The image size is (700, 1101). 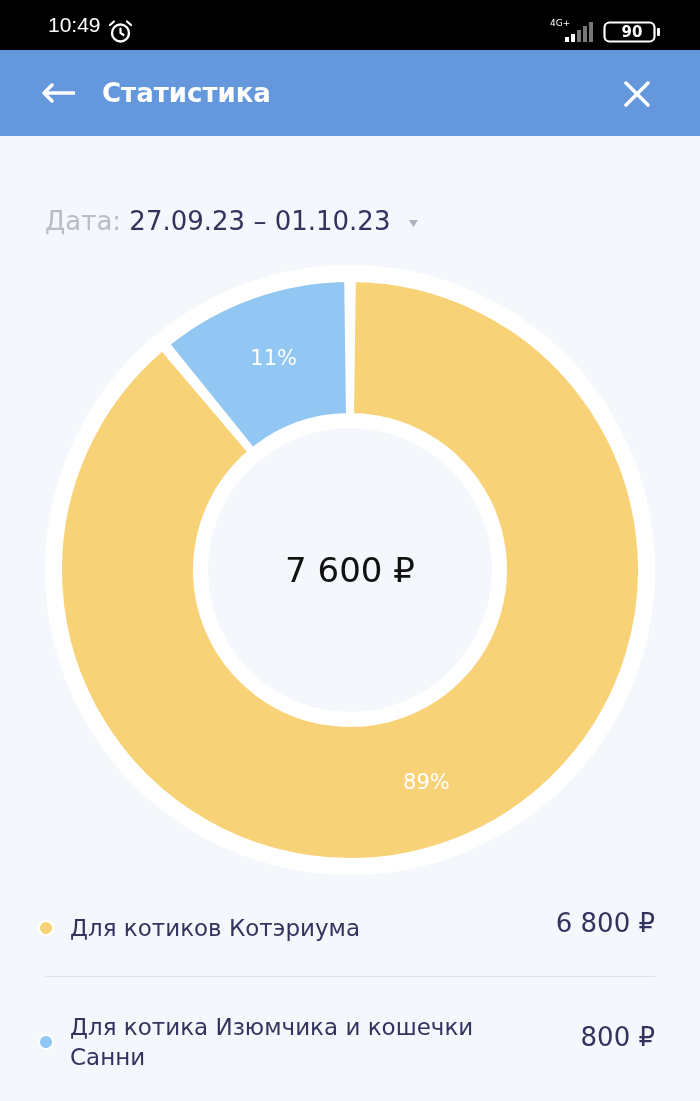 I want to click on chart-subtitle: Дата: 27.09.23 – 01.10.23, so click(x=218, y=221).